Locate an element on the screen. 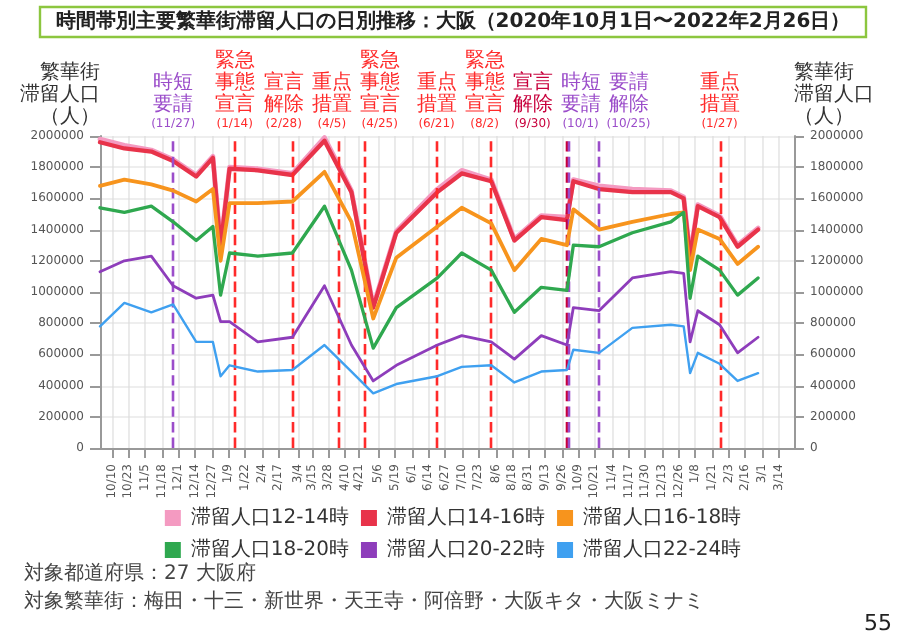 The image size is (906, 640). legend-label: 滞留人口16-18時 is located at coordinates (662, 517).